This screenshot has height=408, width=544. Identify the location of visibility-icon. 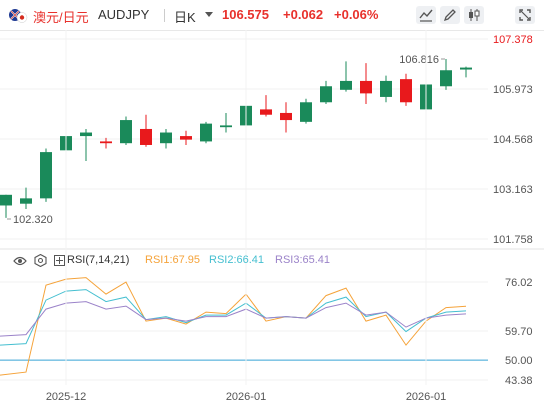
(20, 261).